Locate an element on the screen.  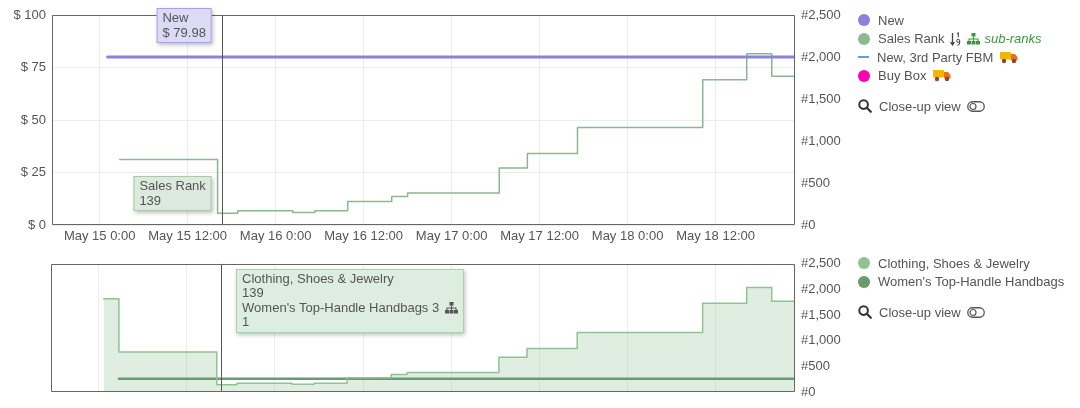
legend-label: Clothing, Shoes & Jewelry is located at coordinates (954, 263).